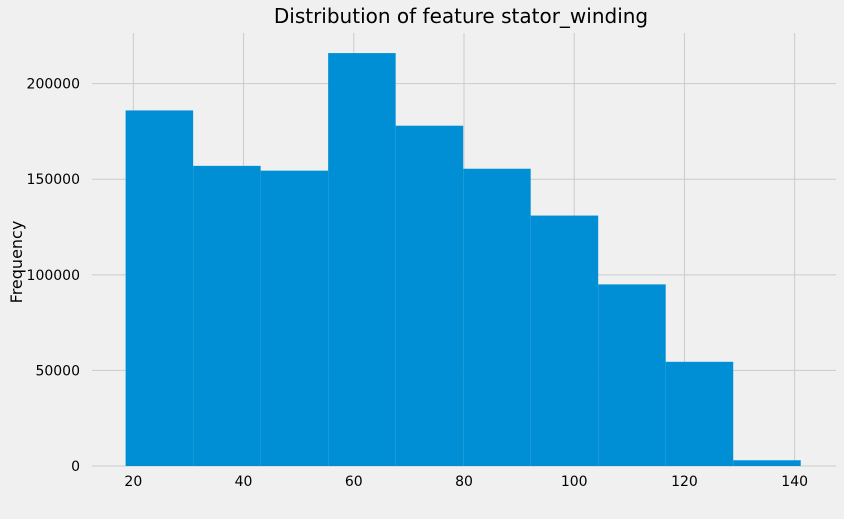 Image resolution: width=844 pixels, height=519 pixels. Describe the element at coordinates (53, 180) in the screenshot. I see `y-tick-label: 150000` at that location.